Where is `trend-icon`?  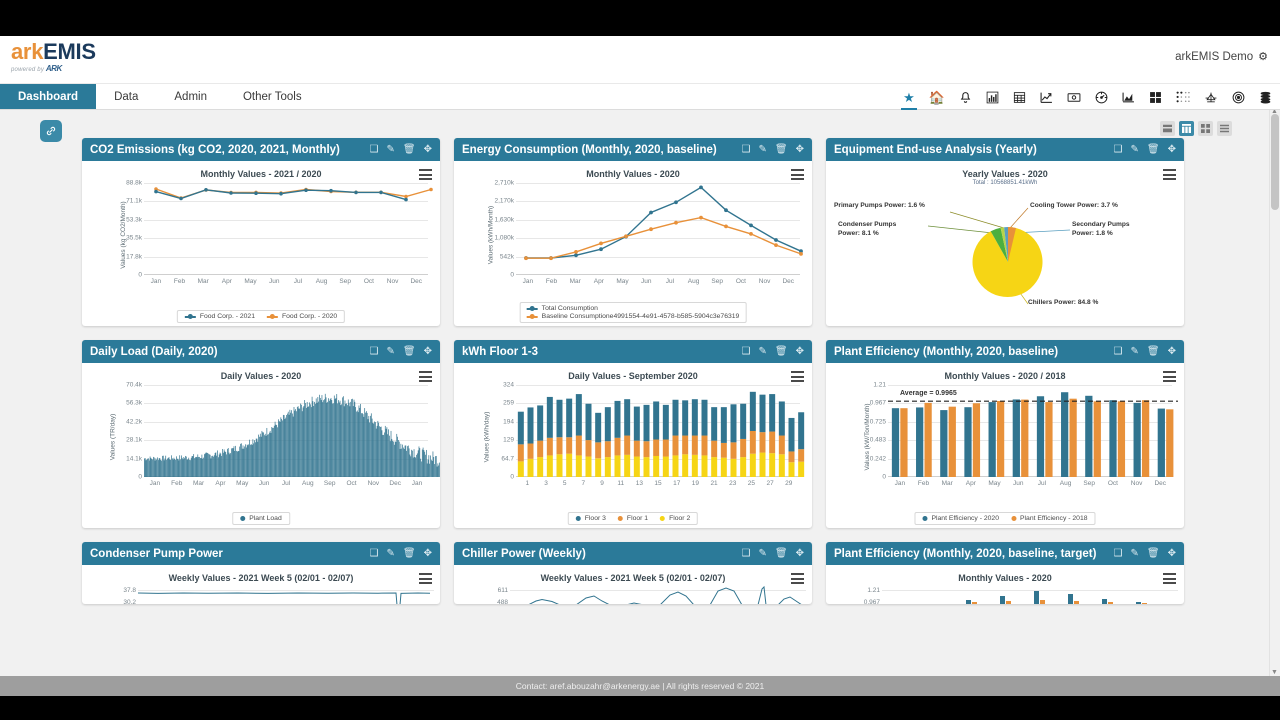
trend-icon is located at coordinates (1046, 97).